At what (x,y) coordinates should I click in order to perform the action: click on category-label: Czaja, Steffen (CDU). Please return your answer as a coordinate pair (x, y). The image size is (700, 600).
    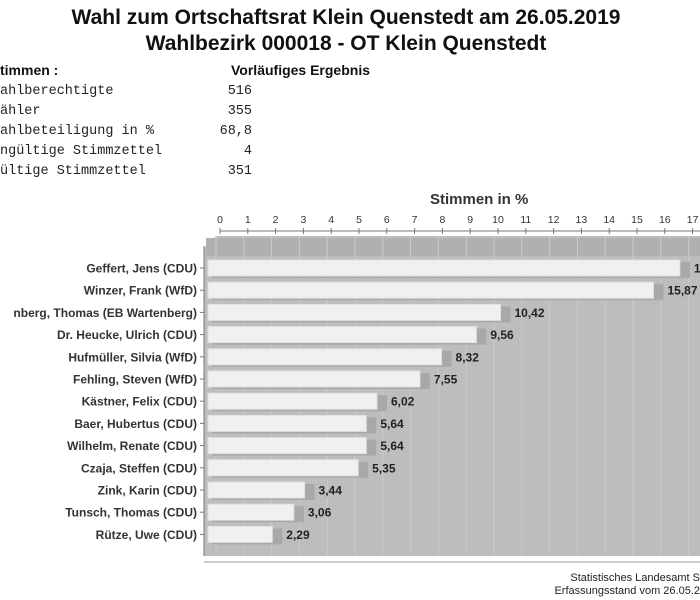
    Looking at the image, I should click on (139, 468).